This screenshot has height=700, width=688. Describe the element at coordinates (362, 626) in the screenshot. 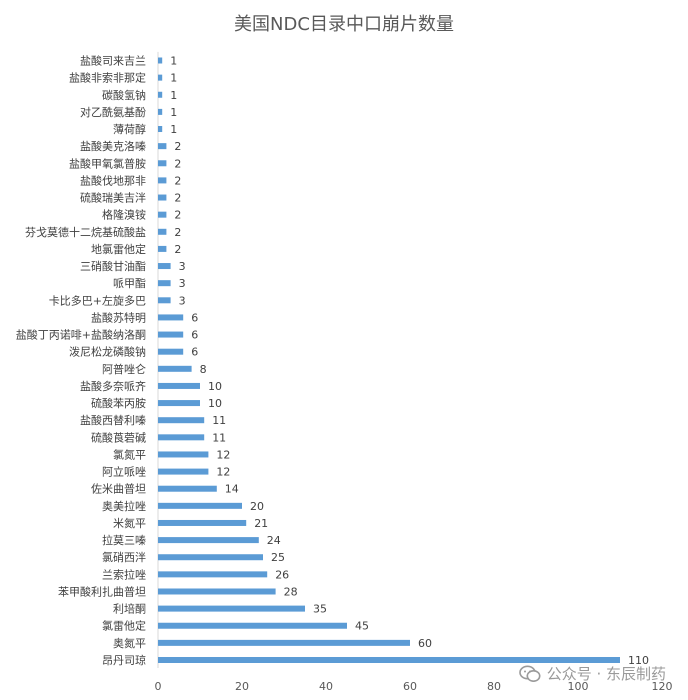

I see `data-label: 45` at that location.